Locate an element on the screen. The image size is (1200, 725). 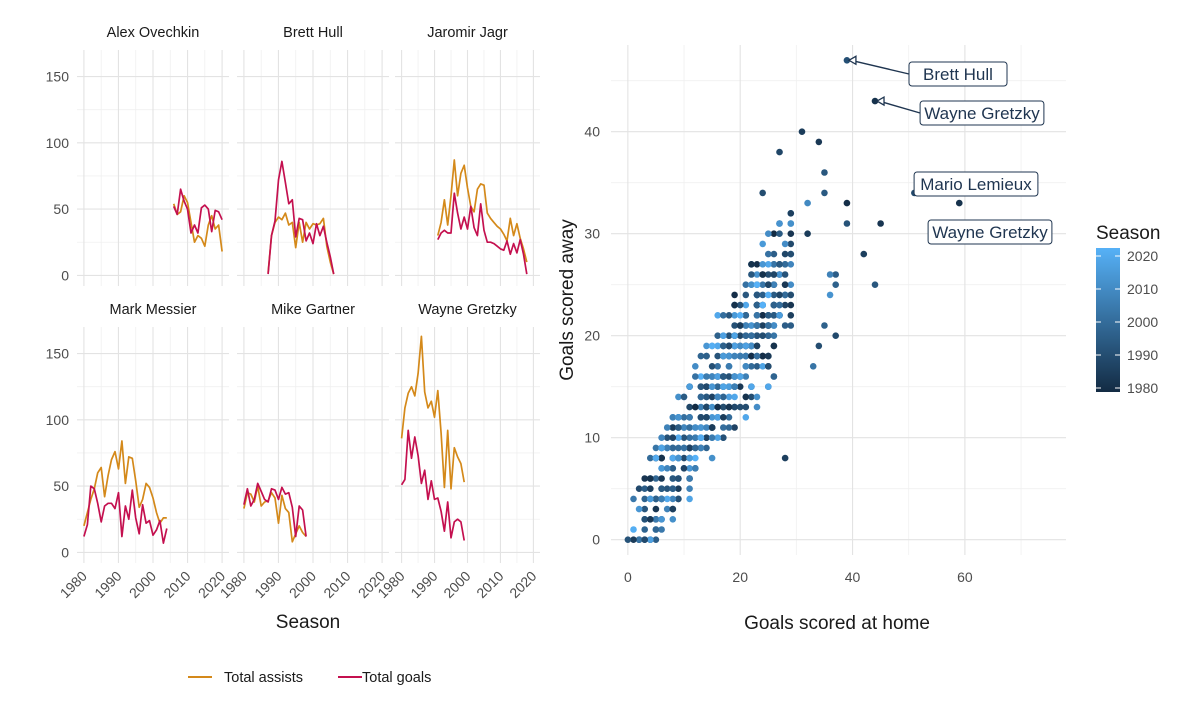
facet-legend: Total assists Total goals is located at coordinates (309, 678).